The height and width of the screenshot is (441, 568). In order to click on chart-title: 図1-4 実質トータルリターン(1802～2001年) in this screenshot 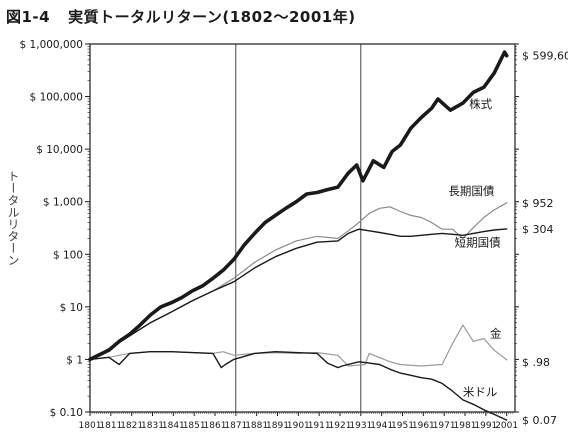, I will do `click(181, 16)`.